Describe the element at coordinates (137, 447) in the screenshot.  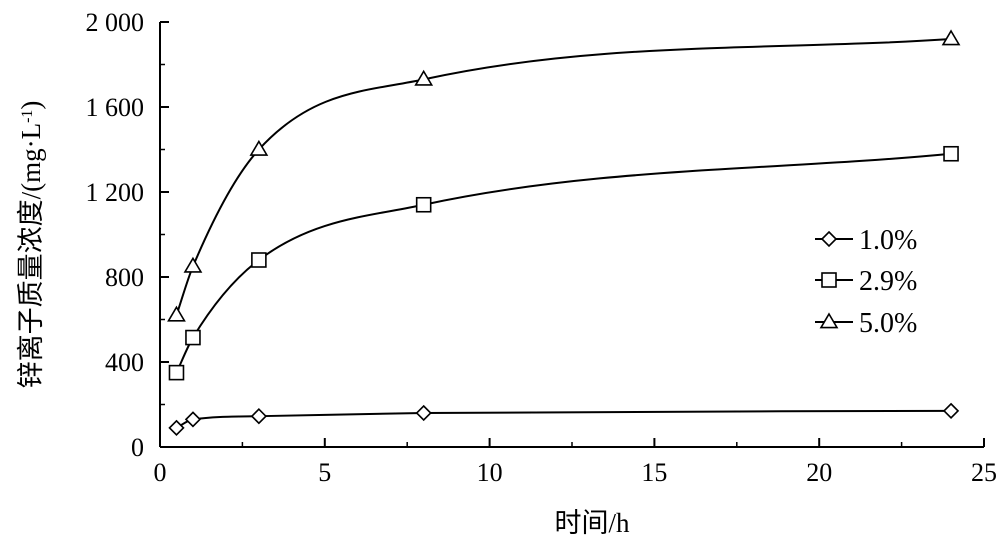
I see `y-tick-label: 0` at that location.